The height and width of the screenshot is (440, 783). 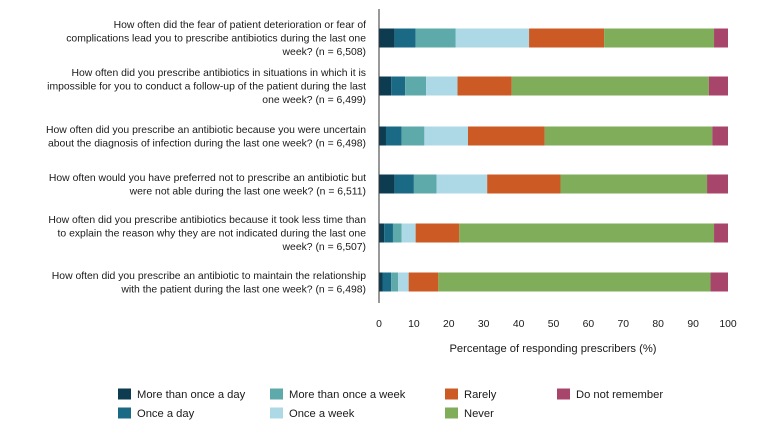 I want to click on x-tick-label: 50, so click(x=554, y=324).